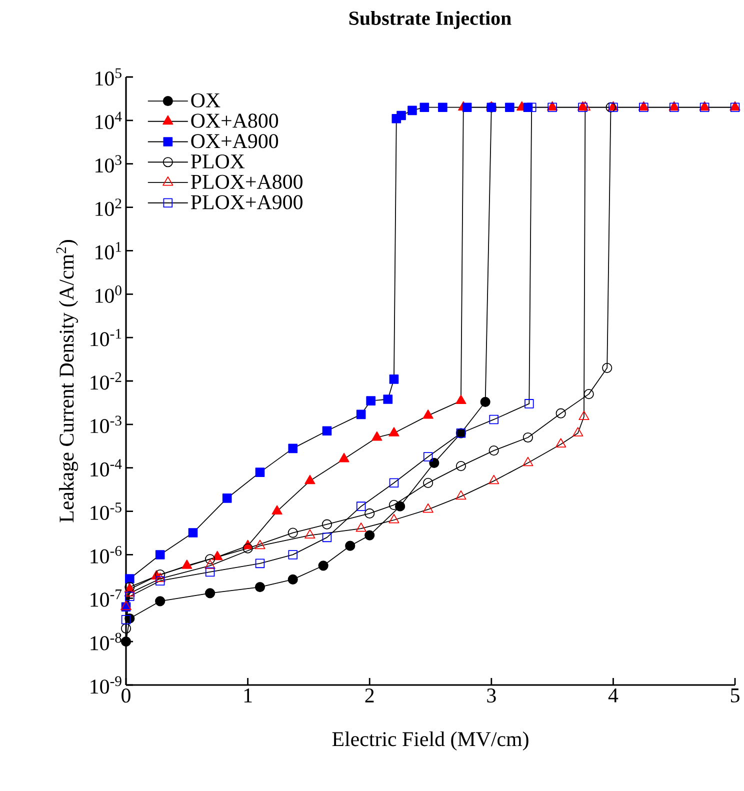 The image size is (744, 791). What do you see at coordinates (735, 695) in the screenshot?
I see `x-tick-label: 5` at bounding box center [735, 695].